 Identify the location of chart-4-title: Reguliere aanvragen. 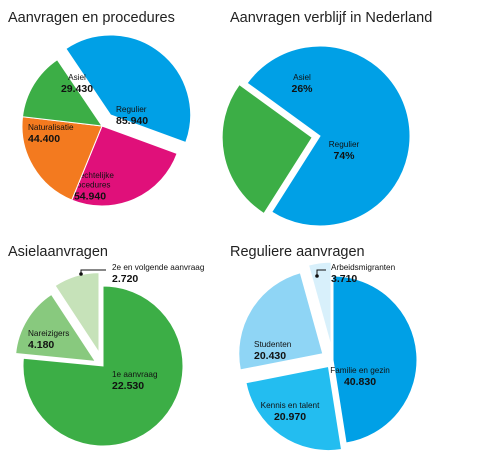
(297, 252).